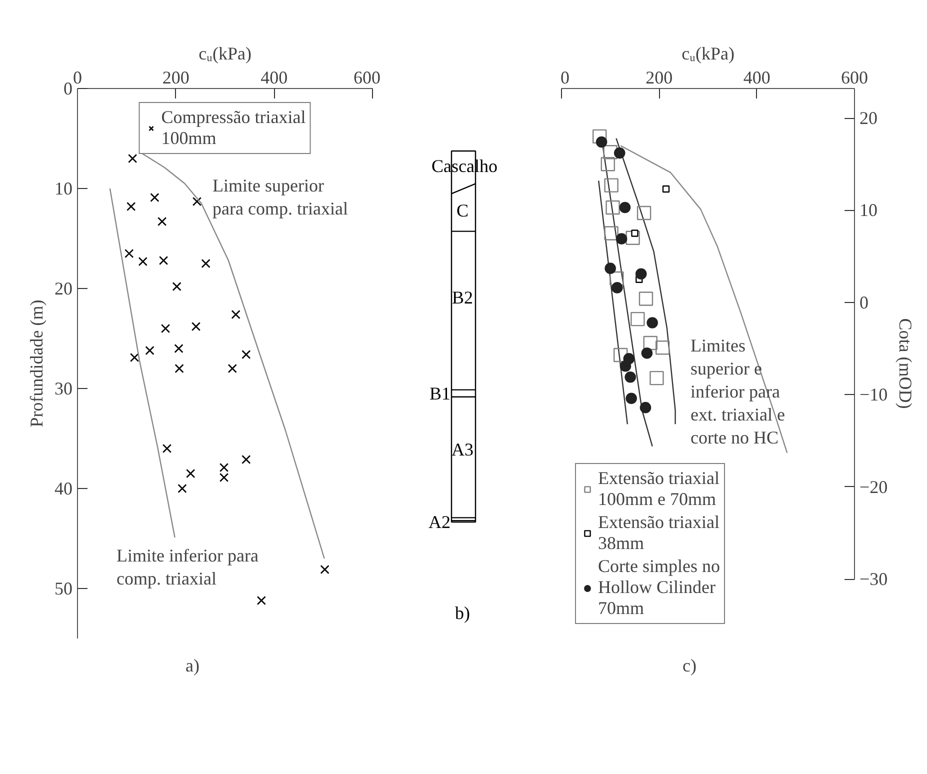  I want to click on y2-tick-label: 20, so click(869, 118).